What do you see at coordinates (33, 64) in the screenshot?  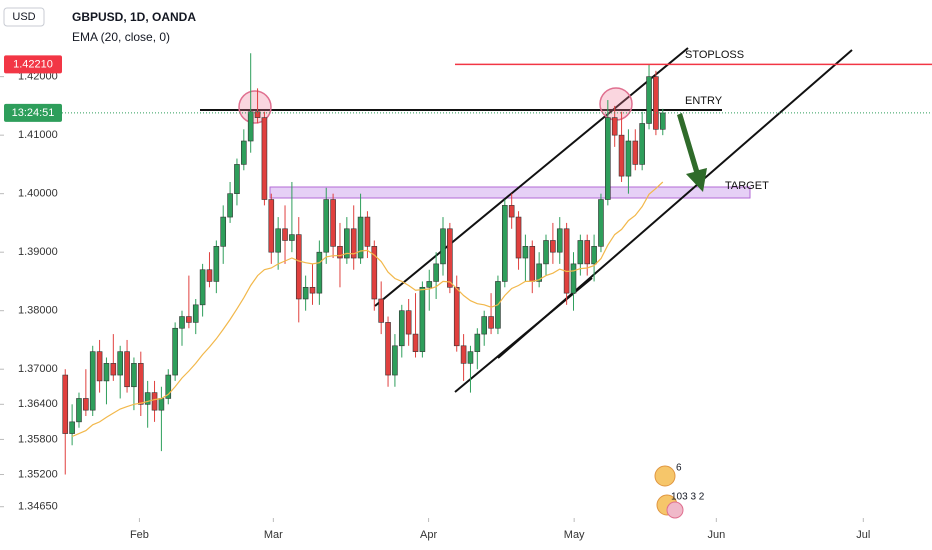 I see `price-label-box` at bounding box center [33, 64].